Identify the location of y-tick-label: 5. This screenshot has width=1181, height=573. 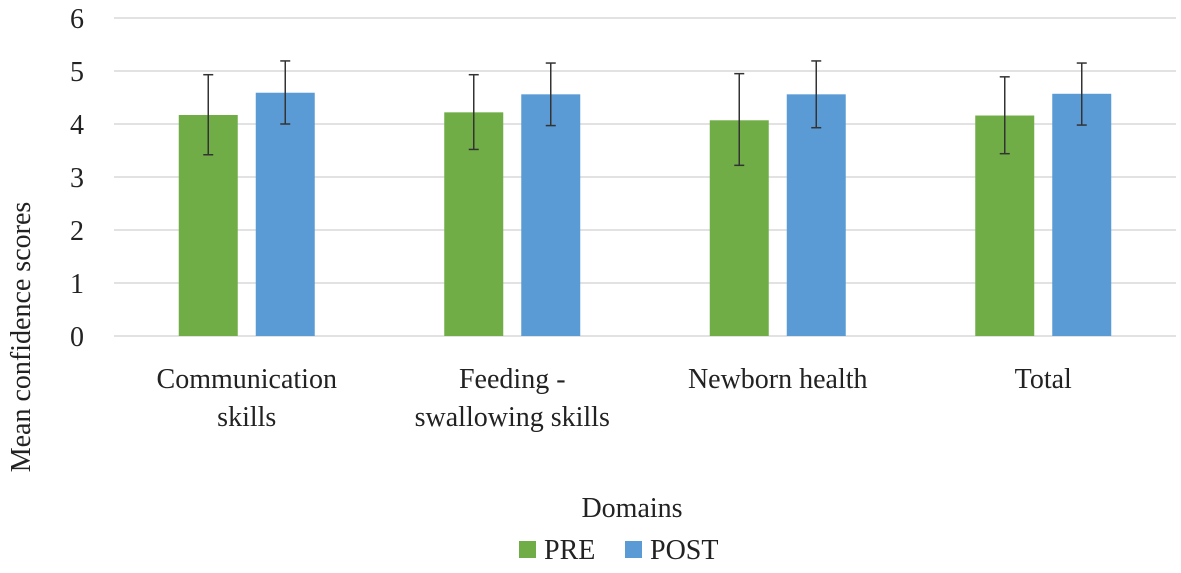
(77, 72).